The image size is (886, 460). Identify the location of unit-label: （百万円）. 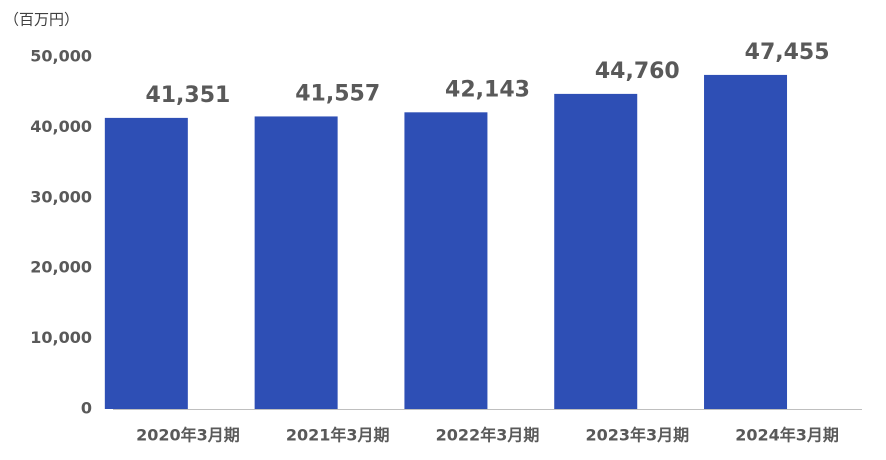
(41, 20).